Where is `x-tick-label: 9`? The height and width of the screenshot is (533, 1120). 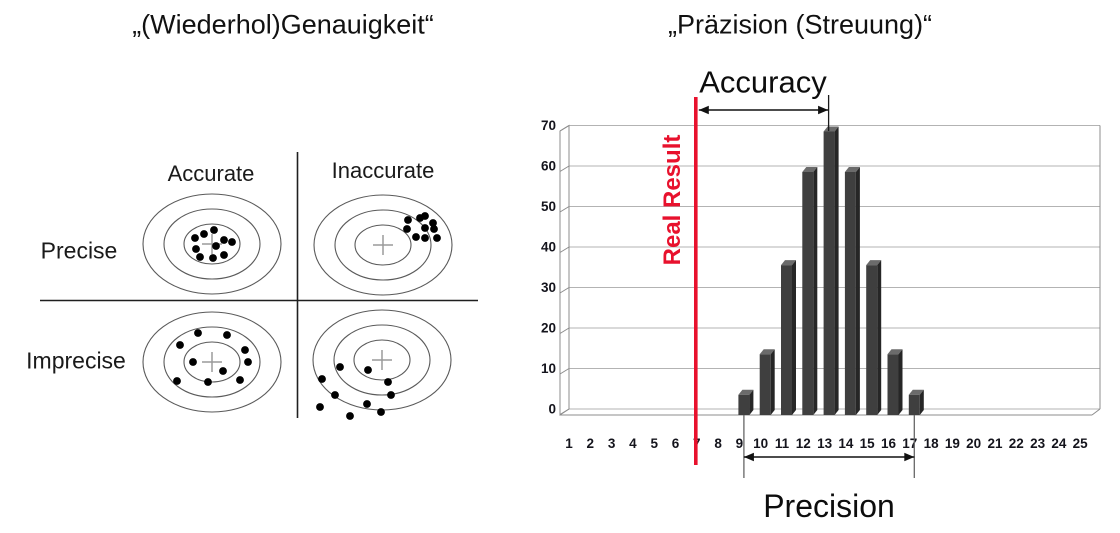 x-tick-label: 9 is located at coordinates (740, 443).